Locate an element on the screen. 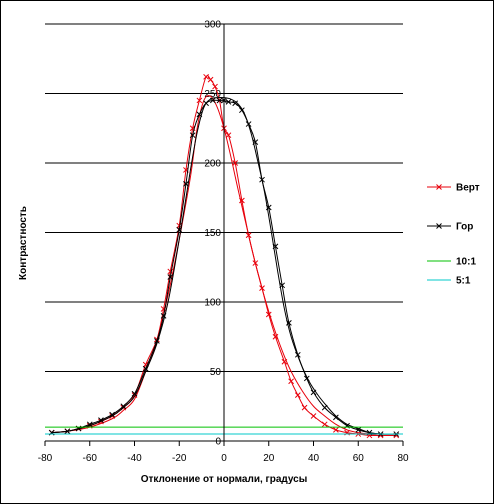 The height and width of the screenshot is (504, 494). x-tick-label: -40 is located at coordinates (134, 458).